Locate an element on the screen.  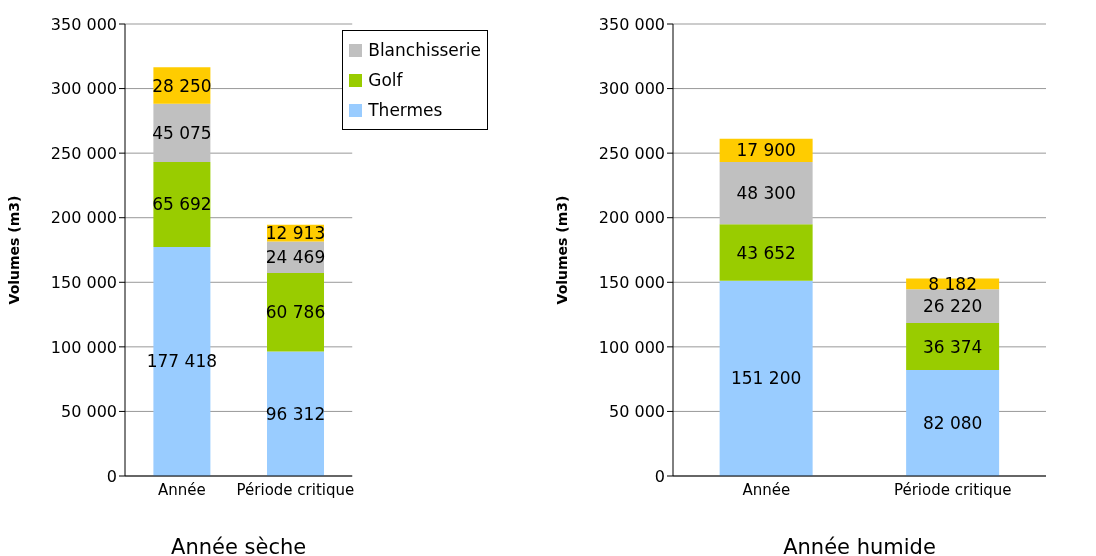
data-label: 96 312 is located at coordinates (295, 413).